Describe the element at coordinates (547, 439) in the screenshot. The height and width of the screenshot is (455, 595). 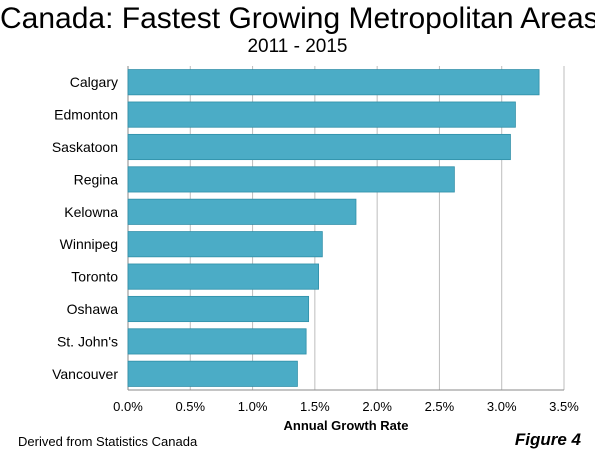
I see `figure-label: Figure 4` at that location.